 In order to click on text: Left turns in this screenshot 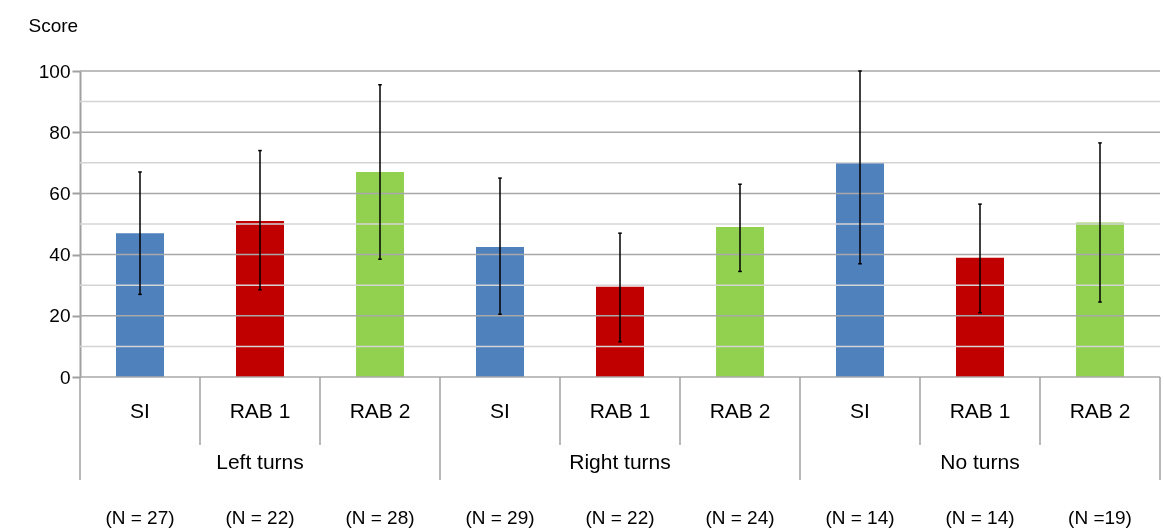, I will do `click(260, 461)`.